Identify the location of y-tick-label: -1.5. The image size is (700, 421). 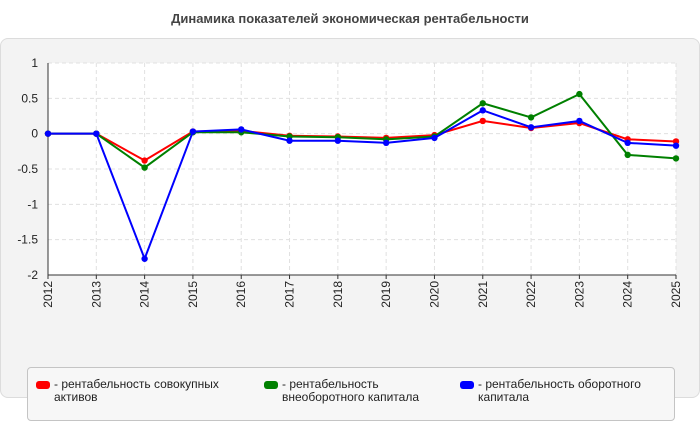
(27, 240).